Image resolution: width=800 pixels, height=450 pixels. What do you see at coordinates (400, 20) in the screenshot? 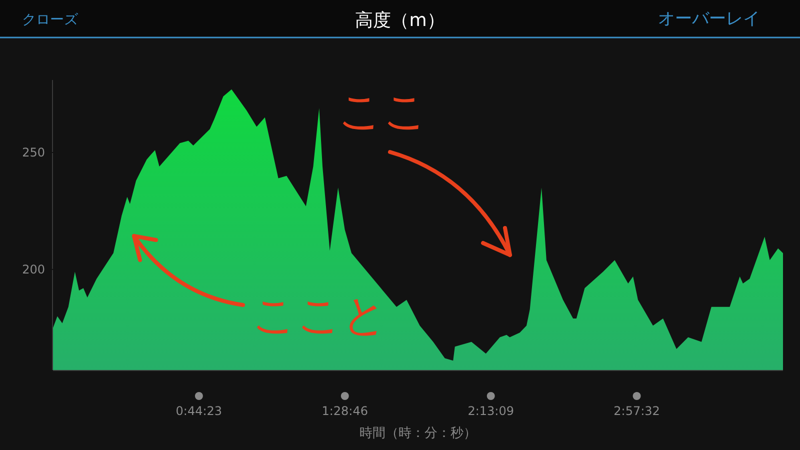
I see `chart-title: 高度（m）` at bounding box center [400, 20].